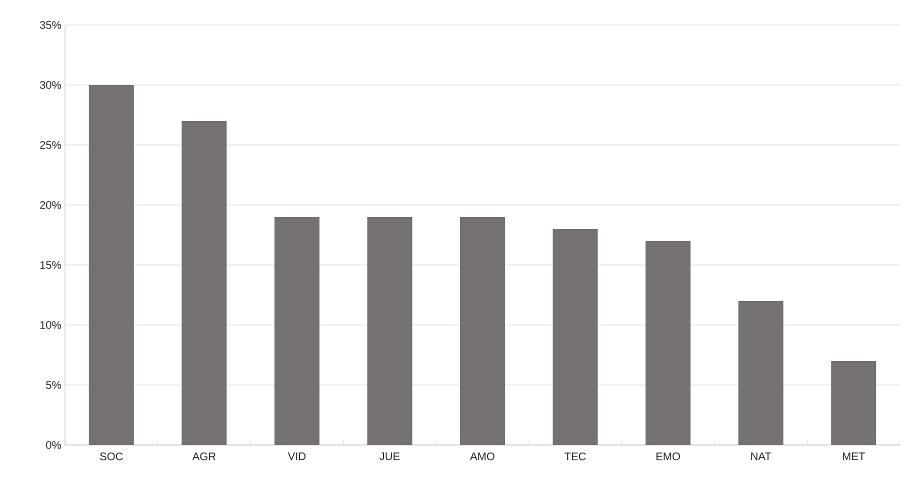 This screenshot has width=904, height=477. Describe the element at coordinates (51, 145) in the screenshot. I see `y-tick-label: 25%` at that location.